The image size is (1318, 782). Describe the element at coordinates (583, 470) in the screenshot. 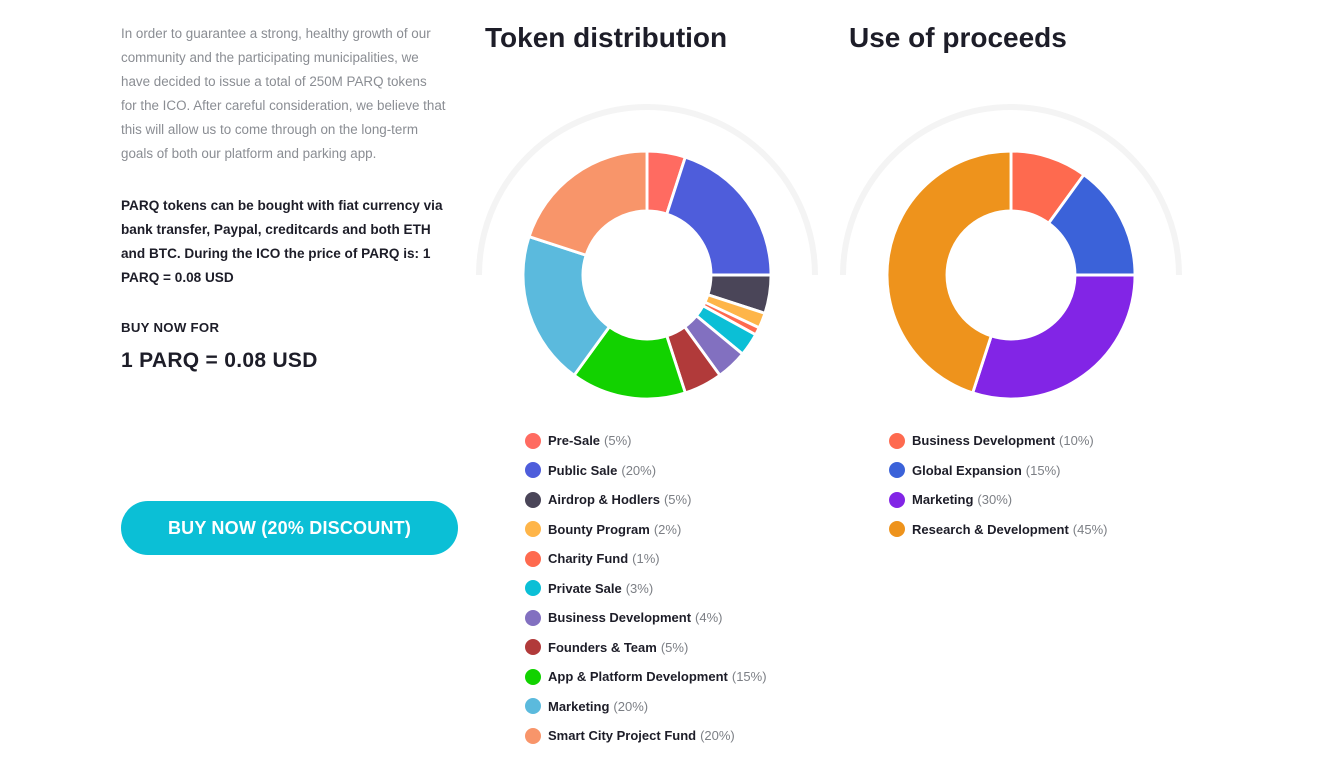

I see `legend-label: Public Sale` at that location.